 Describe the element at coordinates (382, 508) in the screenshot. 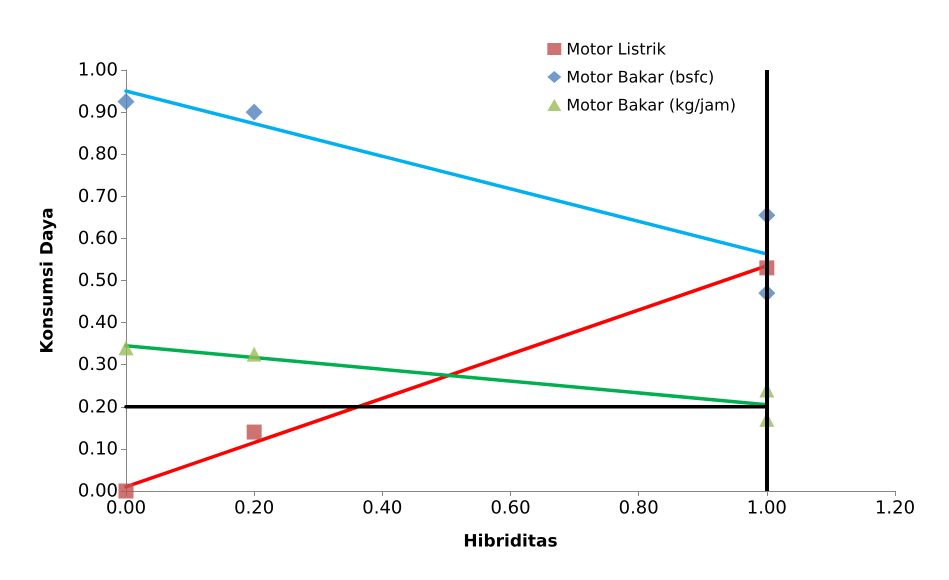

I see `x-tick-label: 0.40` at that location.